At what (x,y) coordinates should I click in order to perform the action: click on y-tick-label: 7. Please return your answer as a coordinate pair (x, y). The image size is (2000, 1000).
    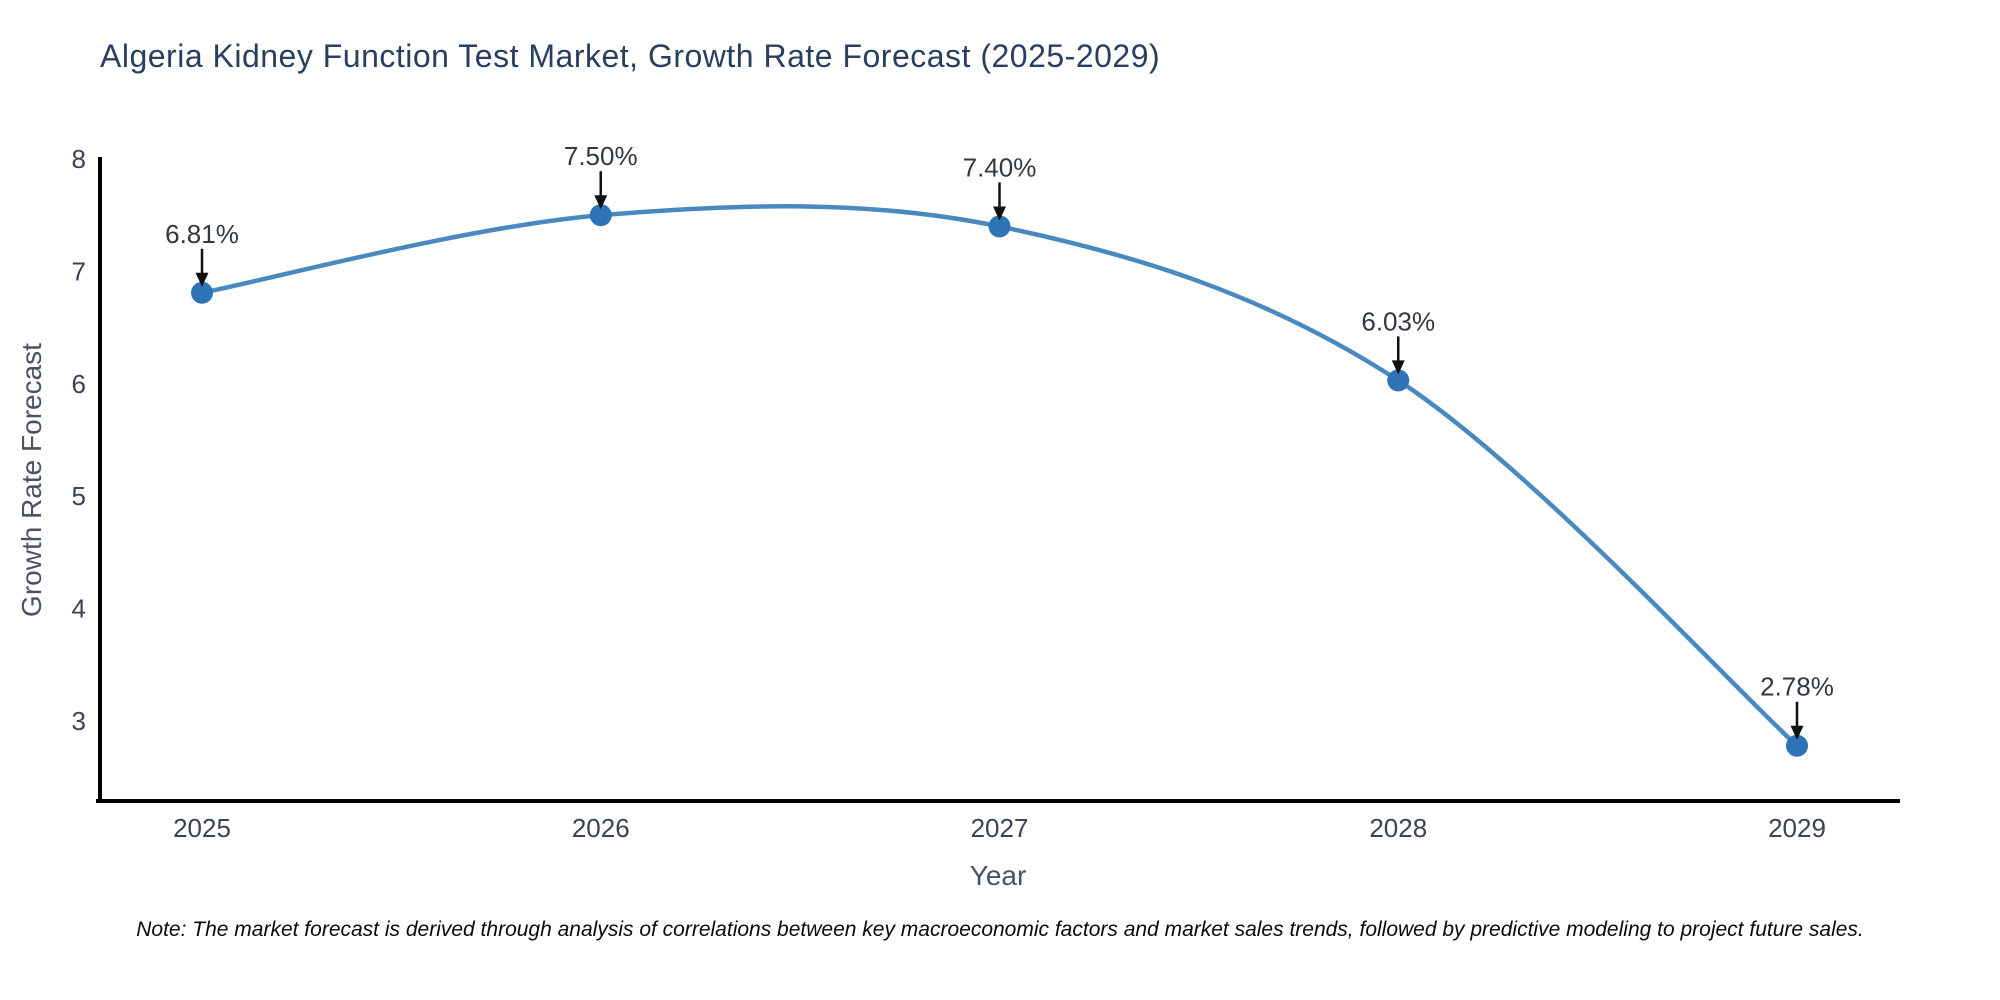
    Looking at the image, I should click on (79, 271).